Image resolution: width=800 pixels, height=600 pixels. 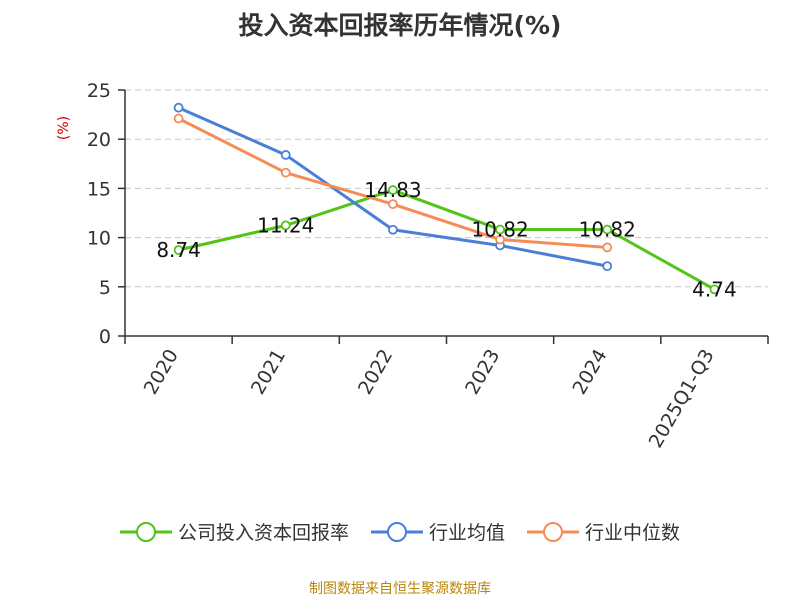 I want to click on y-axis-label: (%), so click(x=64, y=128).